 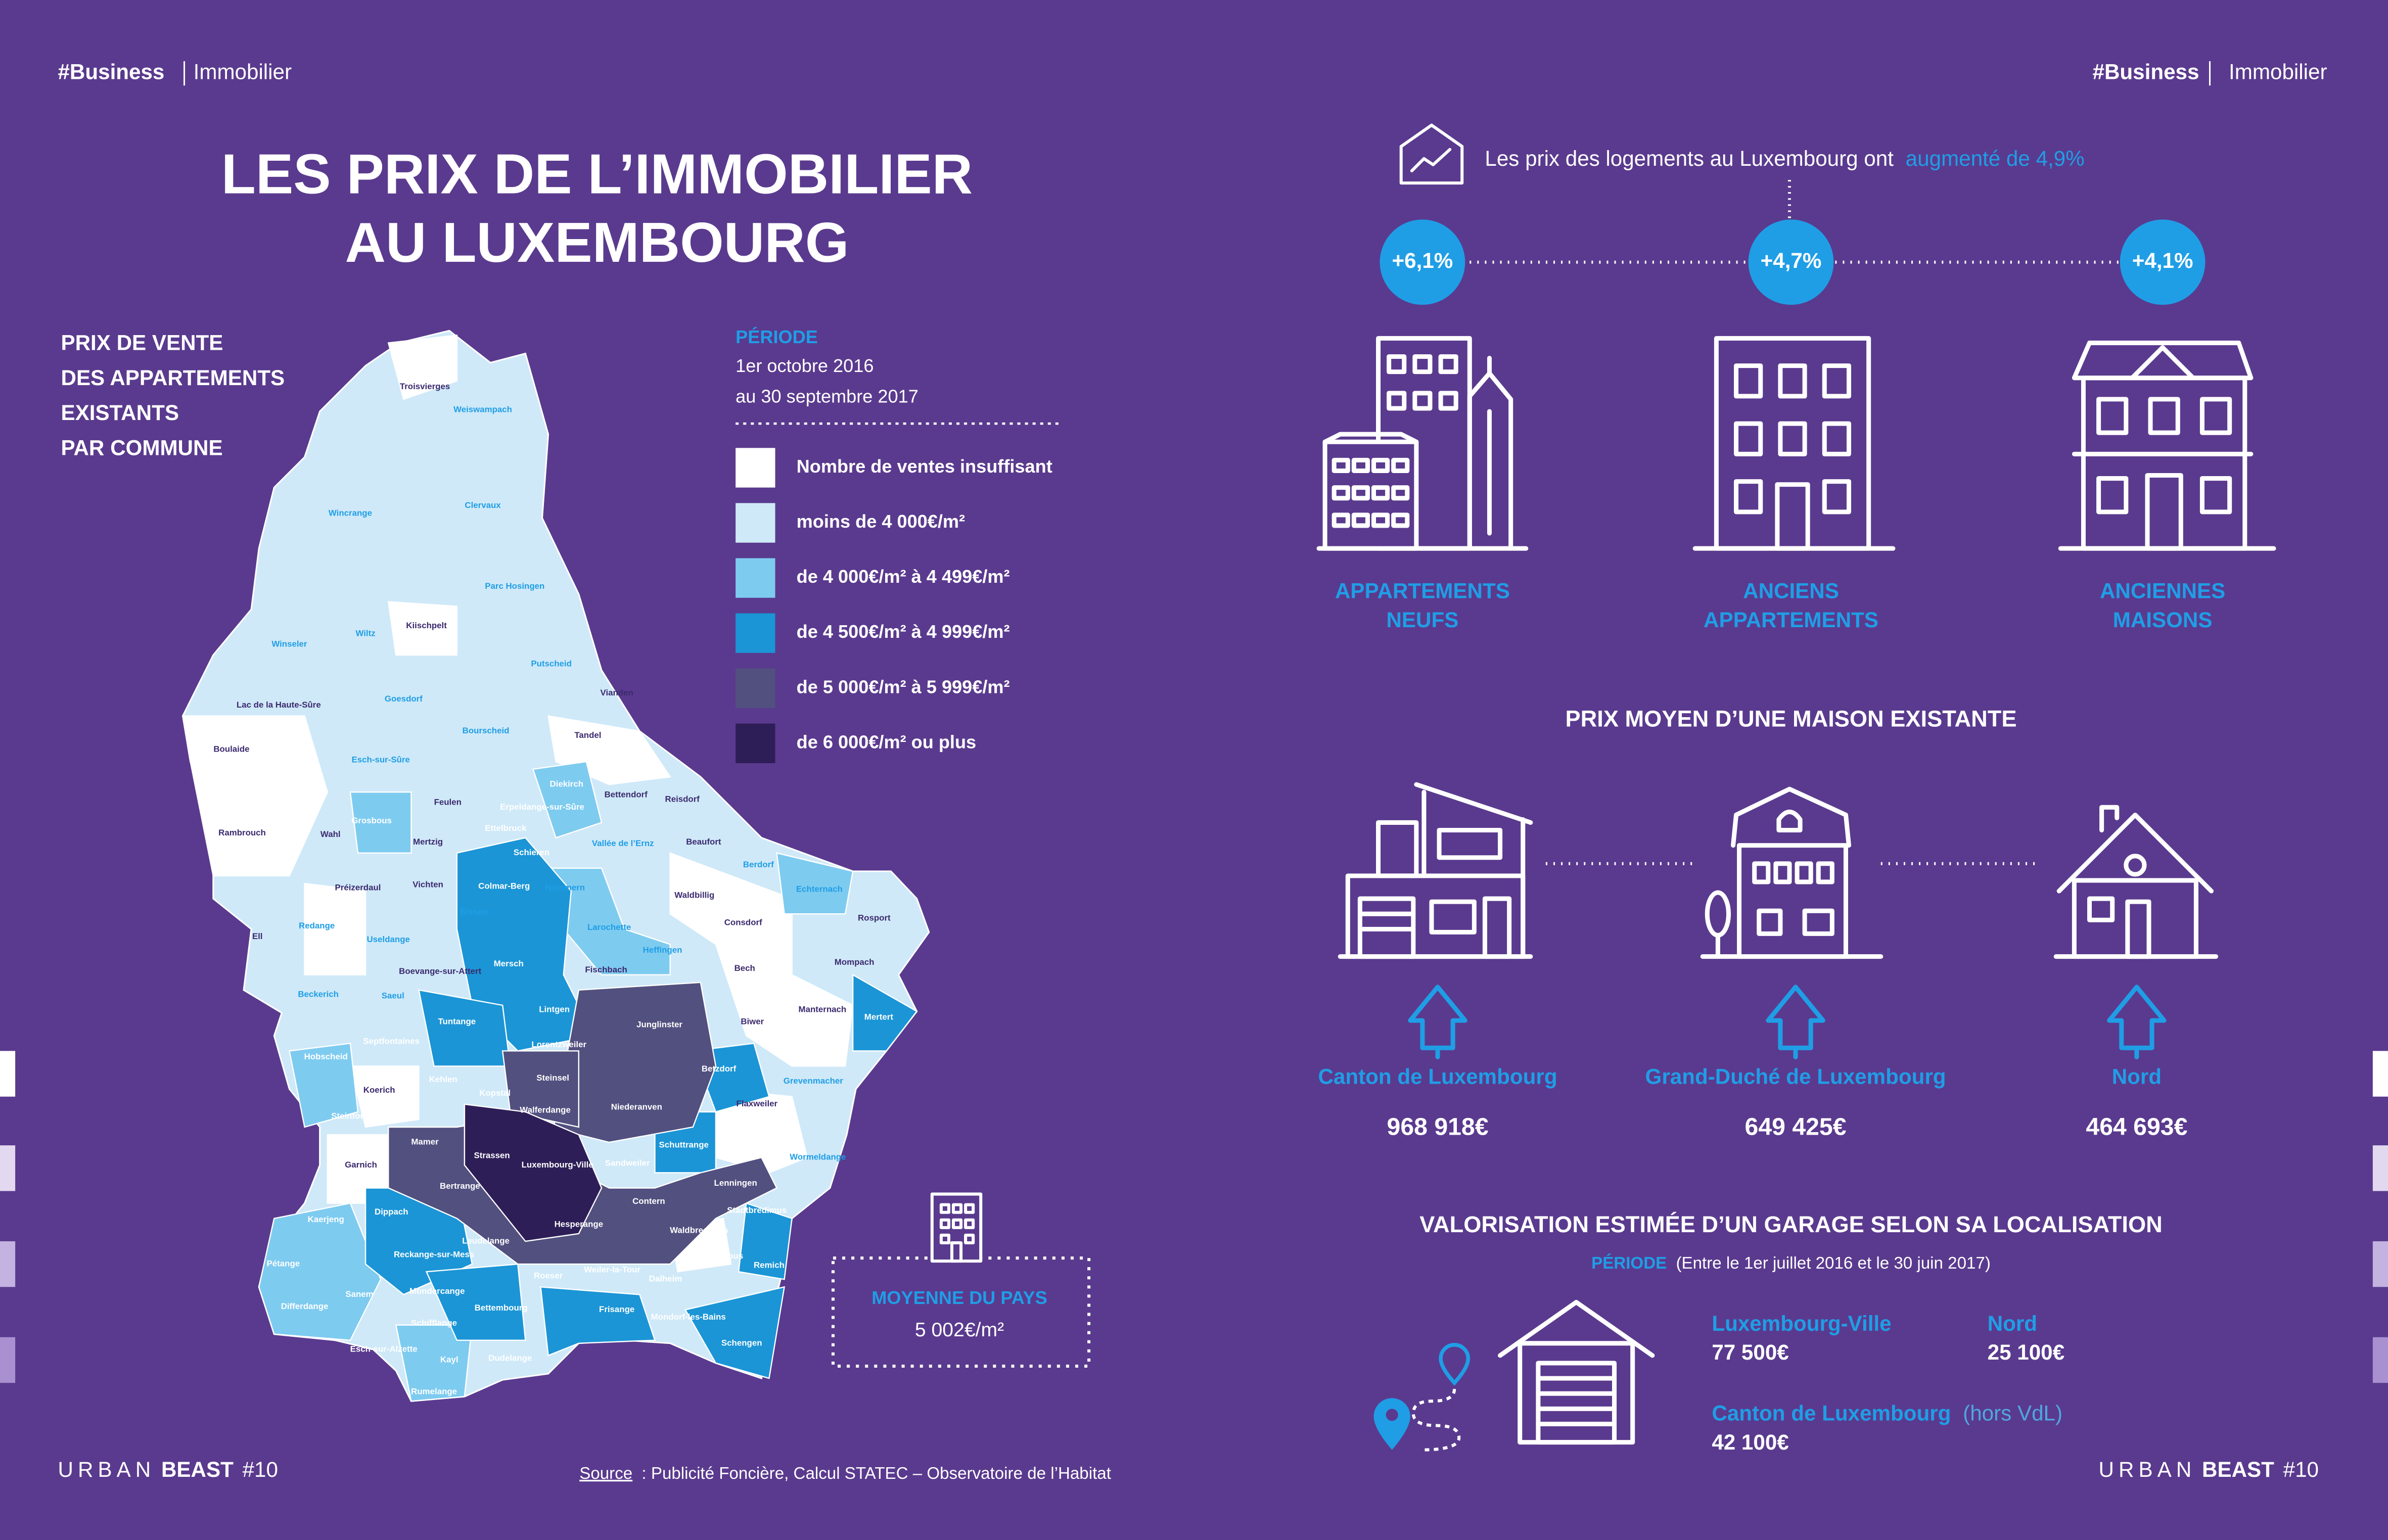 What do you see at coordinates (855, 962) in the screenshot?
I see `commune-label: Mompach` at bounding box center [855, 962].